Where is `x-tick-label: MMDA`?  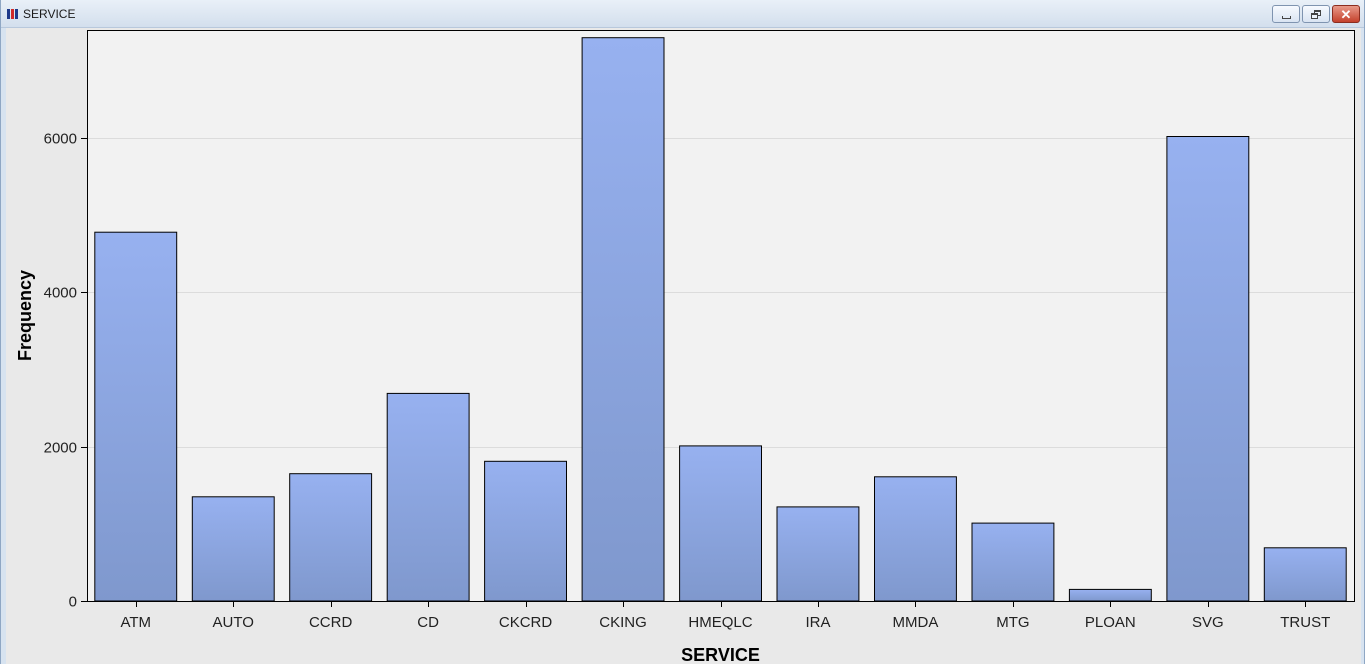 x-tick-label: MMDA is located at coordinates (916, 622).